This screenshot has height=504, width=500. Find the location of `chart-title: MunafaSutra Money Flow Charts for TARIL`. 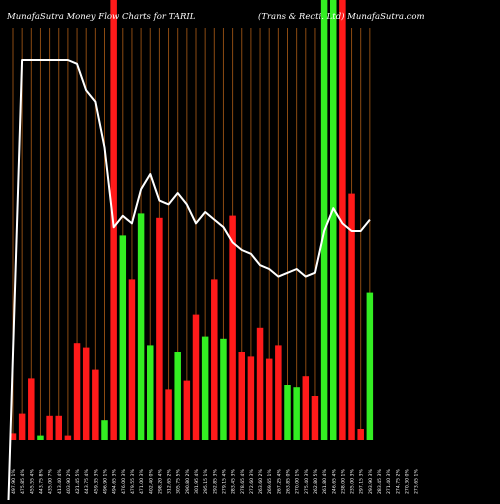

chart-title: MunafaSutra Money Flow Charts for TARIL is located at coordinates (101, 17).